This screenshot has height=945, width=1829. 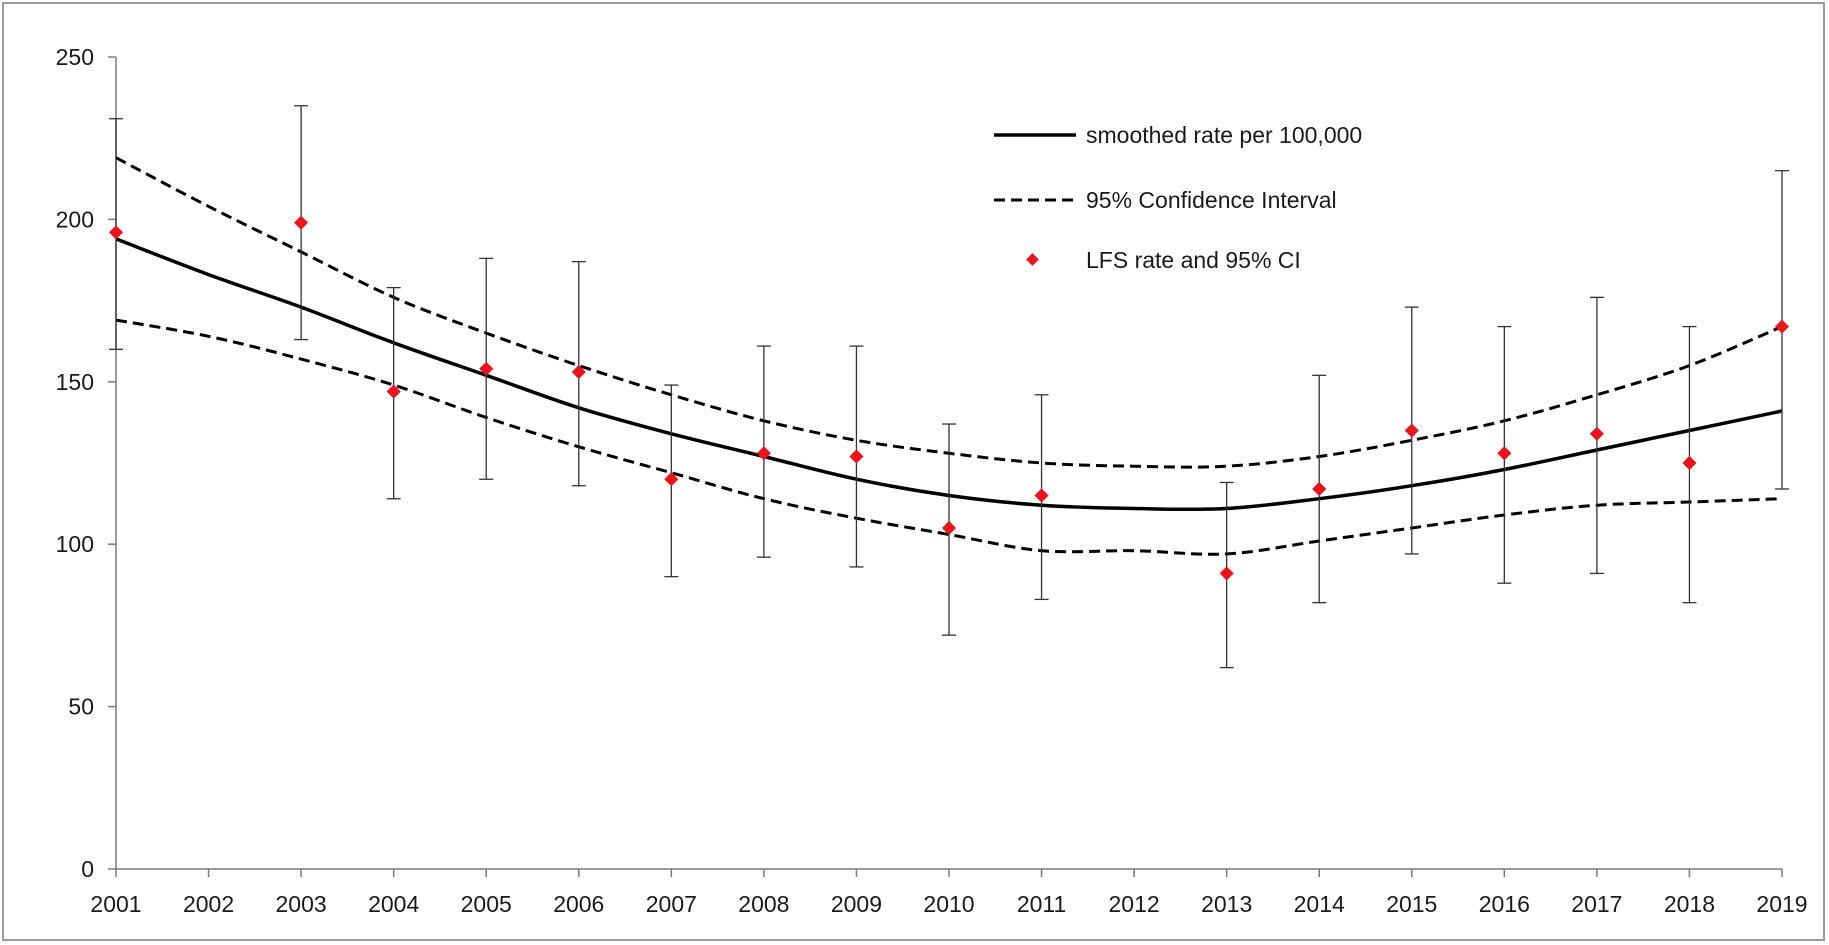 I want to click on y-tick-label: 150, so click(x=75, y=382).